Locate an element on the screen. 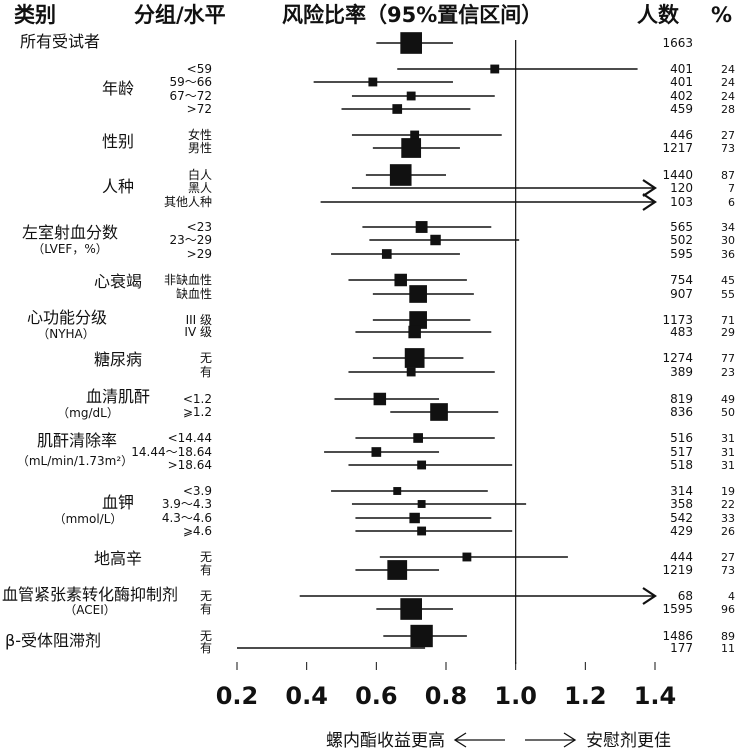 The width and height of the screenshot is (736, 751). category-label: 糖尿病 is located at coordinates (118, 359).